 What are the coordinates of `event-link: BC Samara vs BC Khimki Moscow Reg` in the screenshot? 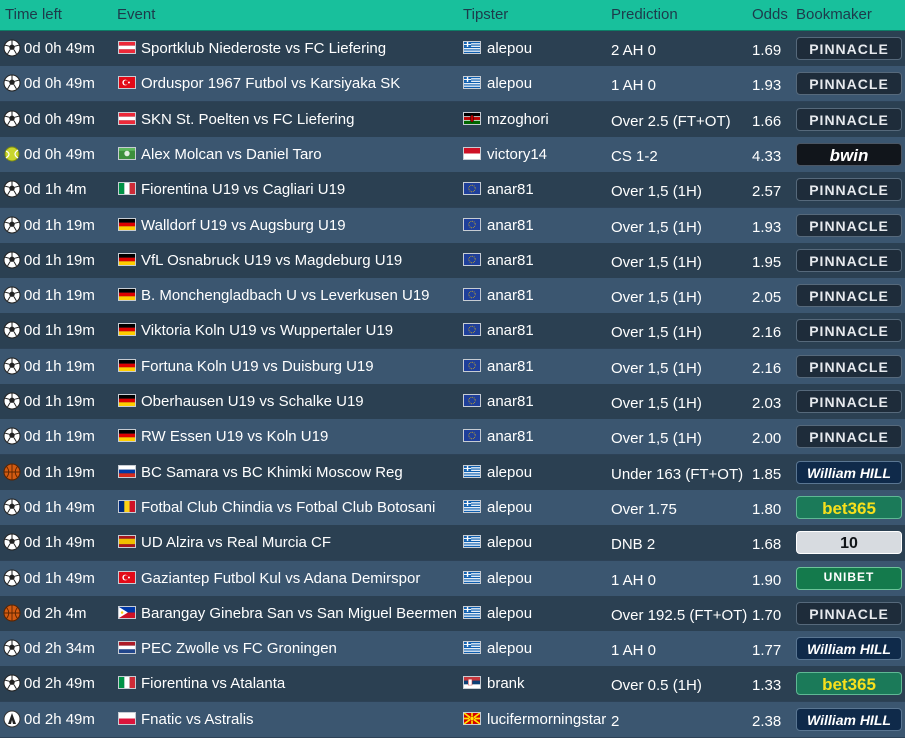 It's located at (272, 472).